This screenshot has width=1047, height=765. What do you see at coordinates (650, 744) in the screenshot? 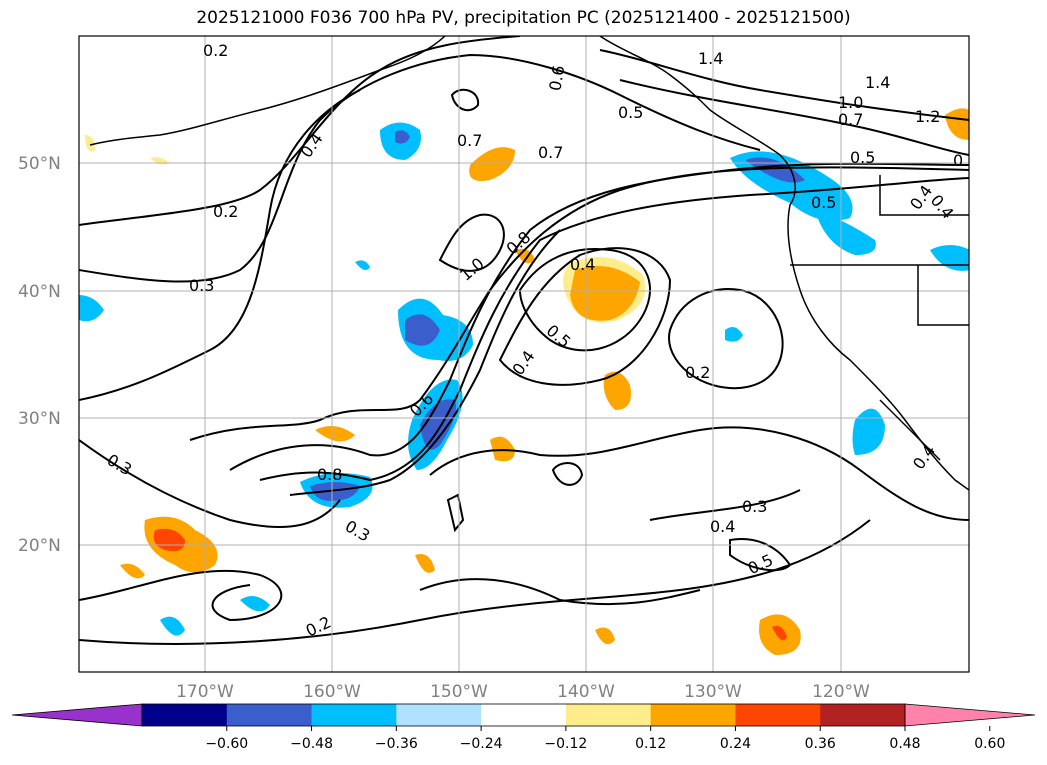
I see `colorbar-tick-label: 0.12` at bounding box center [650, 744].